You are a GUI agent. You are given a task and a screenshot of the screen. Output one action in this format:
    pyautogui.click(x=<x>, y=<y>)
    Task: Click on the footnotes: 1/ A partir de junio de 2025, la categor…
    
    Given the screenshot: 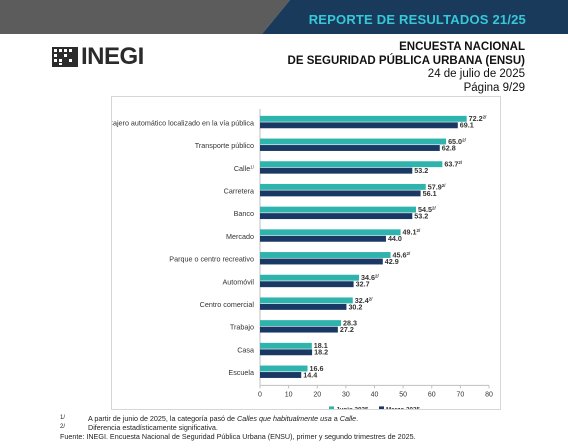 What is the action you would take?
    pyautogui.click(x=238, y=427)
    